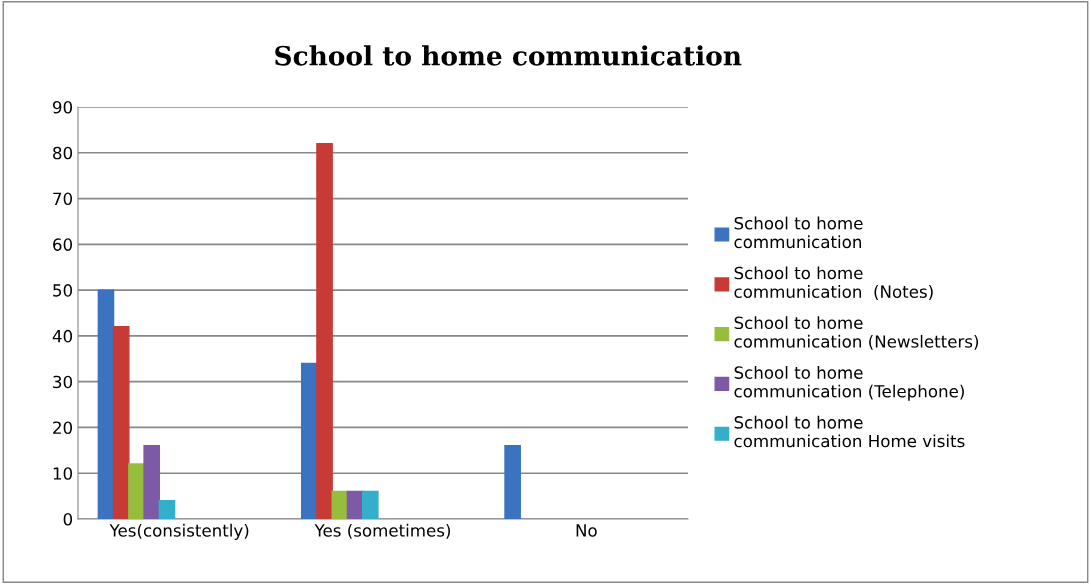  What do you see at coordinates (382, 531) in the screenshot?
I see `x-tick-label: Yes (sometimes)` at bounding box center [382, 531].